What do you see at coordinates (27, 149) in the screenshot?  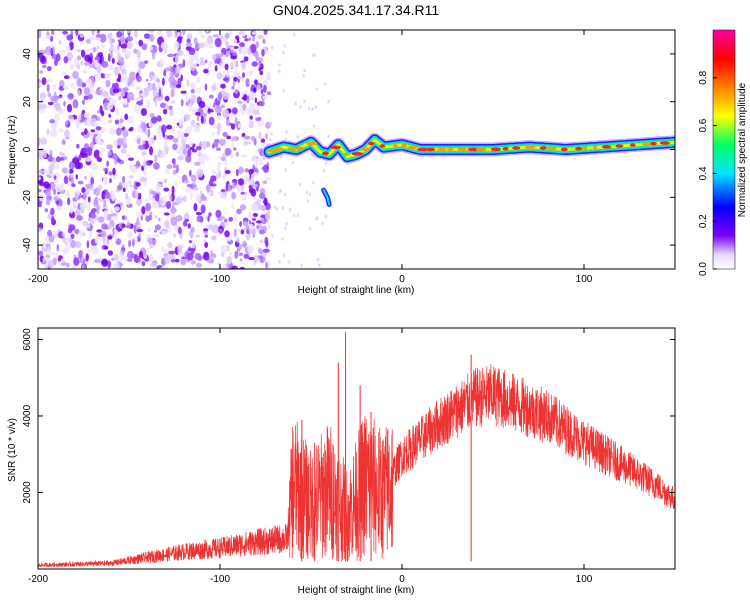 I see `y-tick-label: 0` at bounding box center [27, 149].